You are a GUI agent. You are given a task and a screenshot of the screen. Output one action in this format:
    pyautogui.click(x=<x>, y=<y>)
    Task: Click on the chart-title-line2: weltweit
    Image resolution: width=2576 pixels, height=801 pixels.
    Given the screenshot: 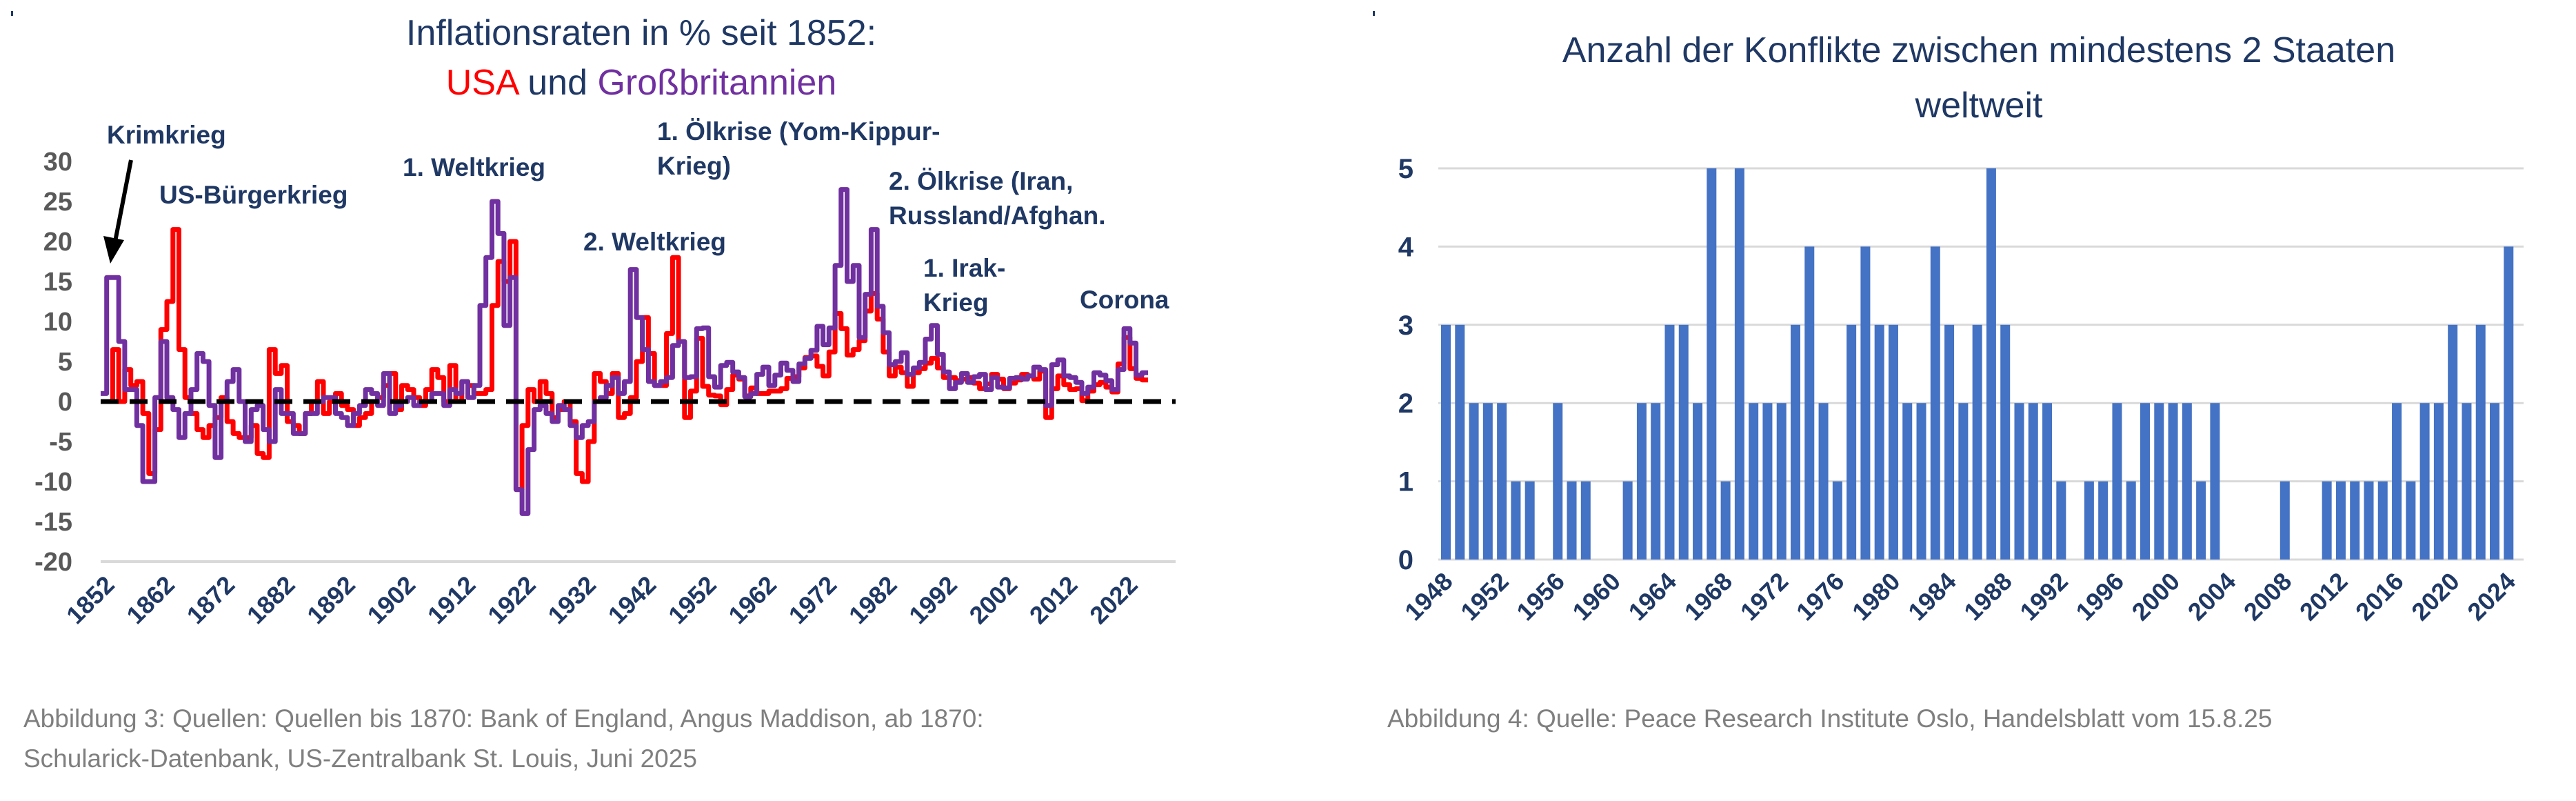 What is the action you would take?
    pyautogui.click(x=1979, y=106)
    